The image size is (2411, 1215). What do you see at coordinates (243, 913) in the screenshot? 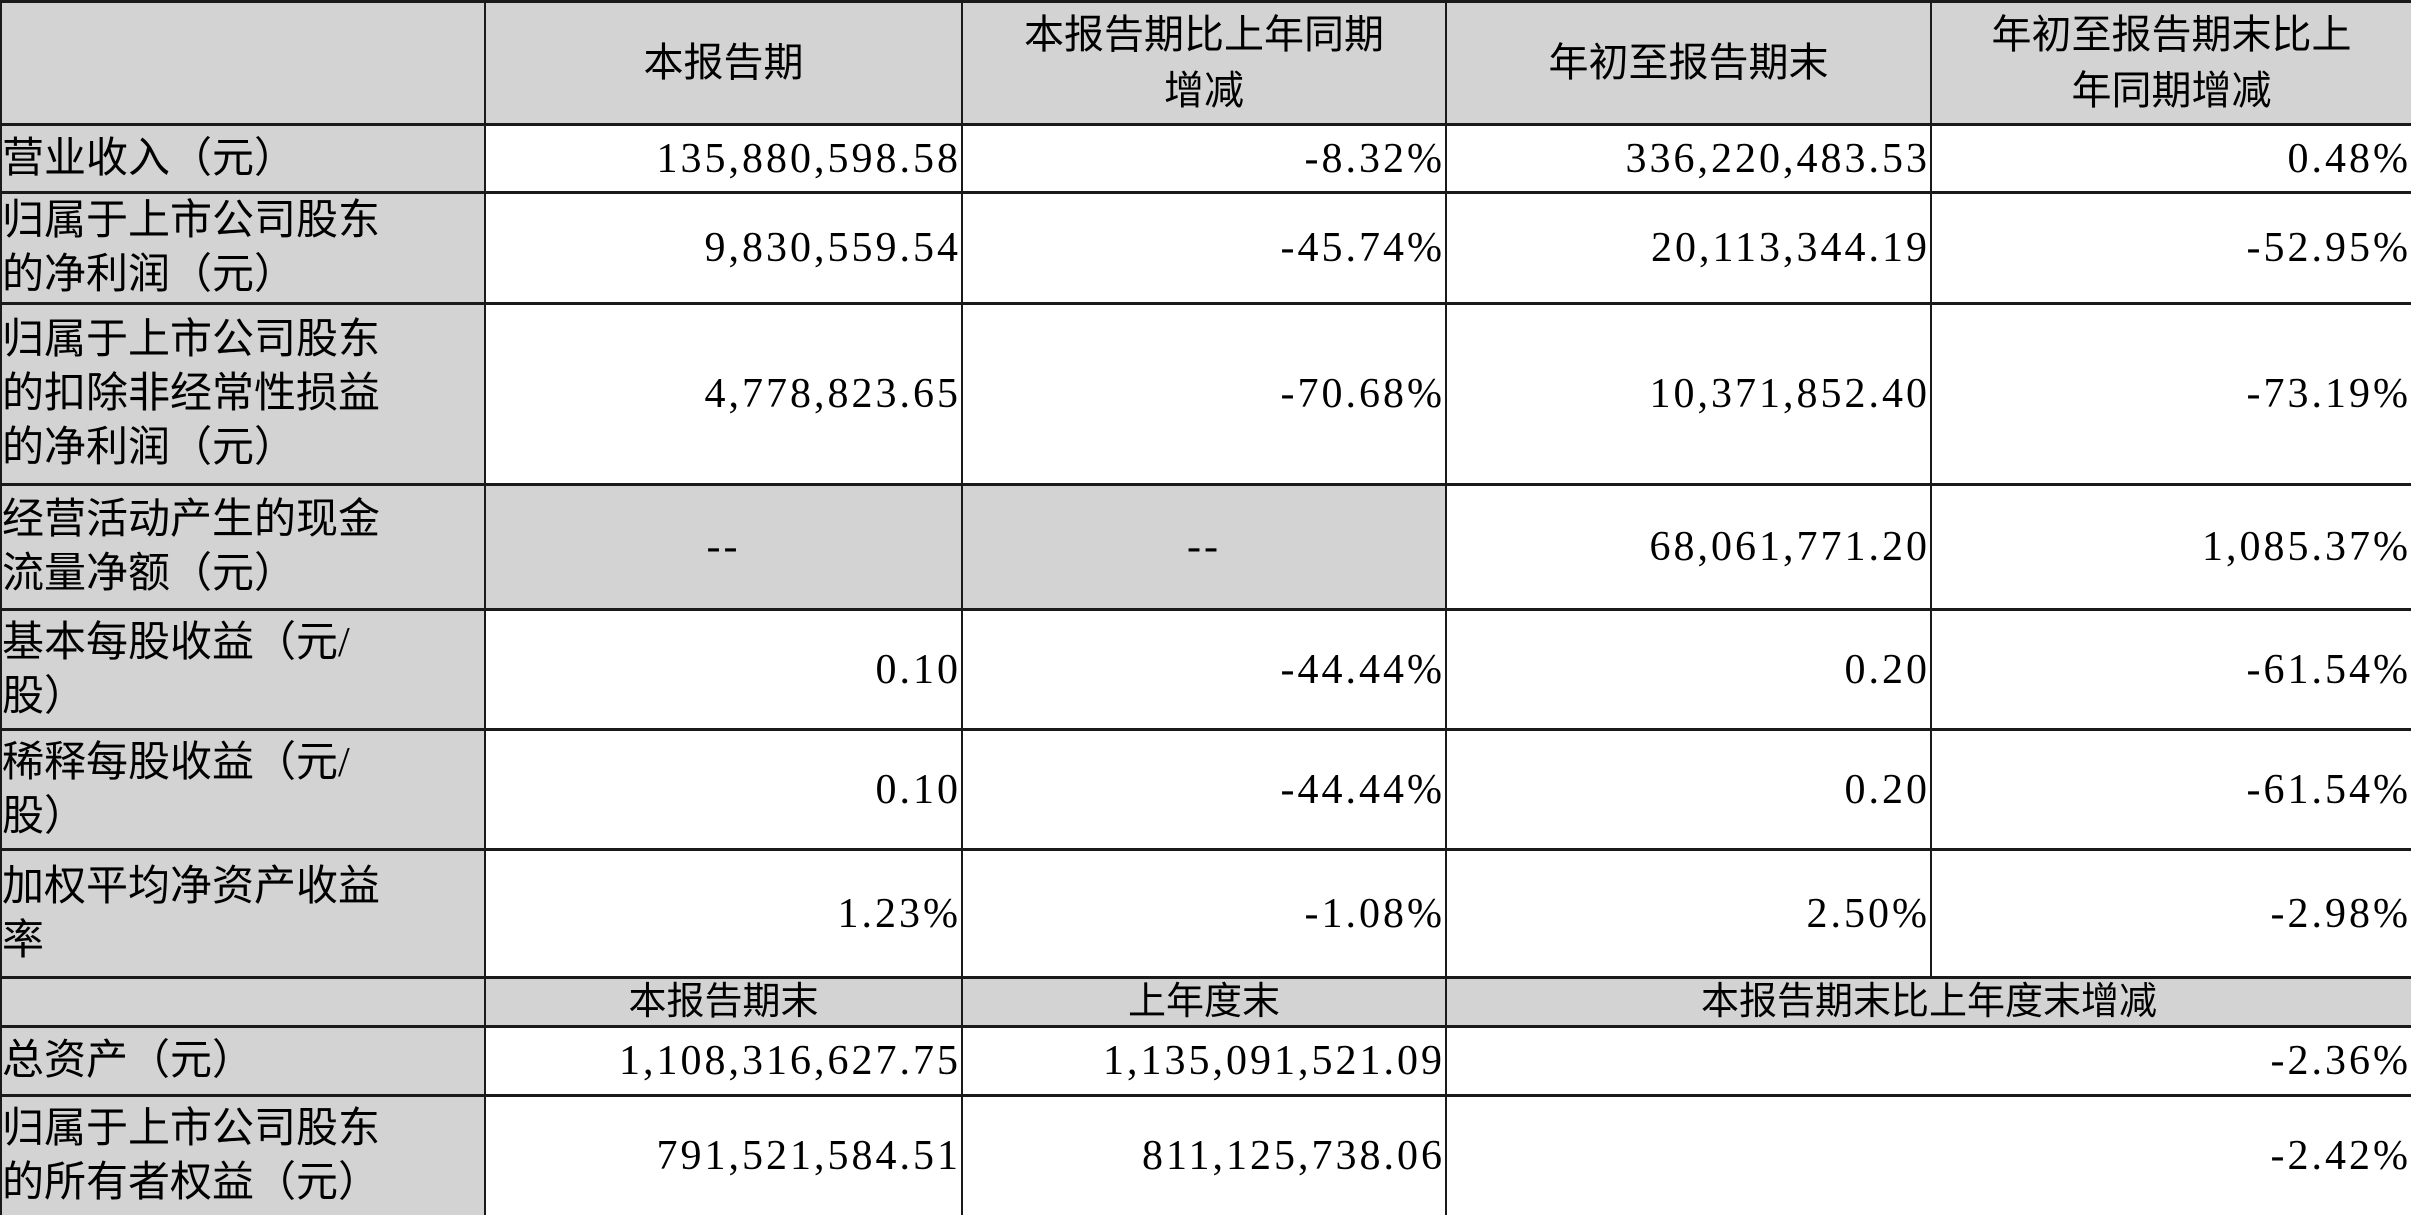
I see `row-label: 加权平均净资产收益 率` at bounding box center [243, 913].